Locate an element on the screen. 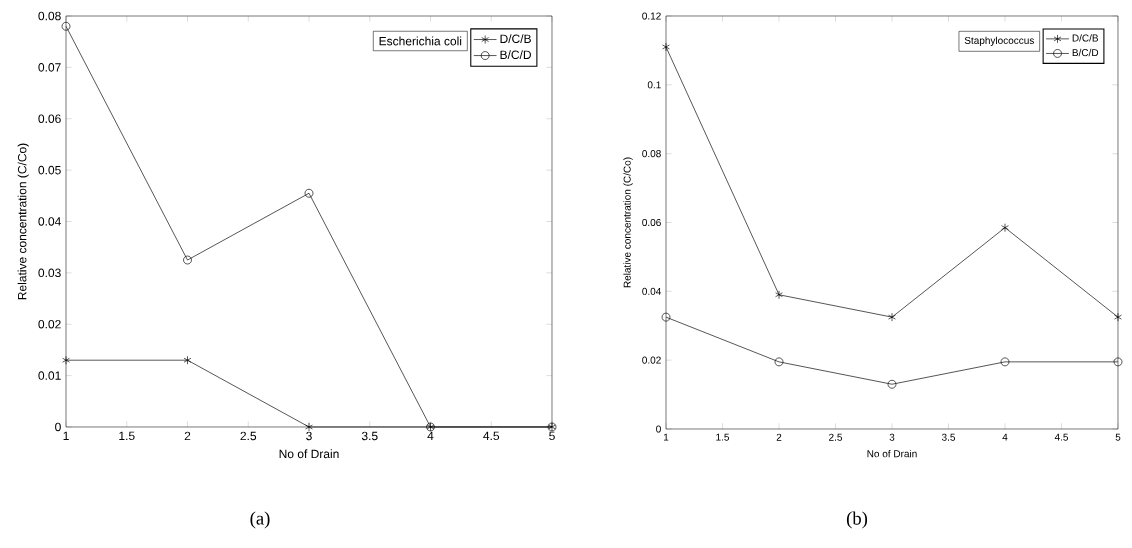 Image resolution: width=1132 pixels, height=548 pixels. y-tick-label: 0.12 is located at coordinates (651, 16).